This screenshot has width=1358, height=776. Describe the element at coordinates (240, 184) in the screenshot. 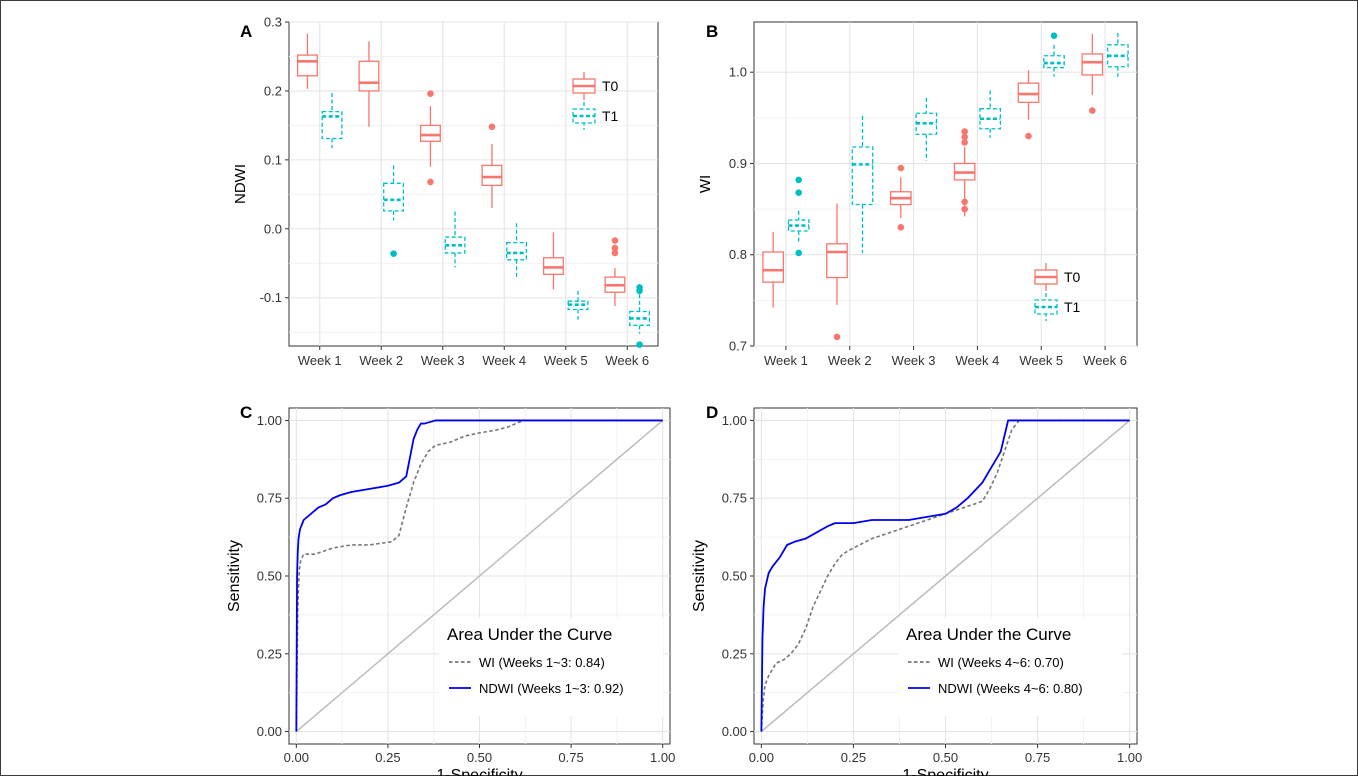

I see `y-axis-label: NDWI` at that location.